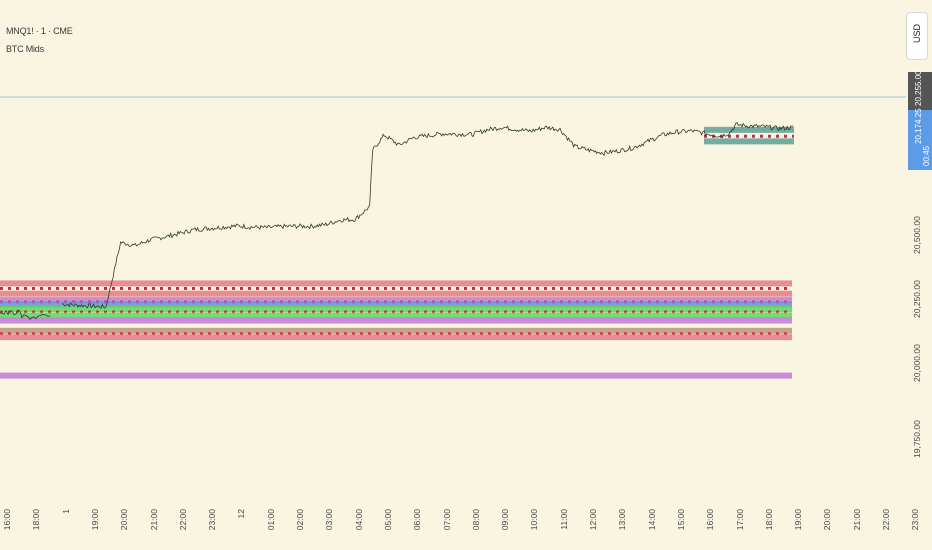 This screenshot has height=550, width=932. What do you see at coordinates (39, 31) in the screenshot?
I see `symbol-legend: MNQ1! · 1 · CME` at bounding box center [39, 31].